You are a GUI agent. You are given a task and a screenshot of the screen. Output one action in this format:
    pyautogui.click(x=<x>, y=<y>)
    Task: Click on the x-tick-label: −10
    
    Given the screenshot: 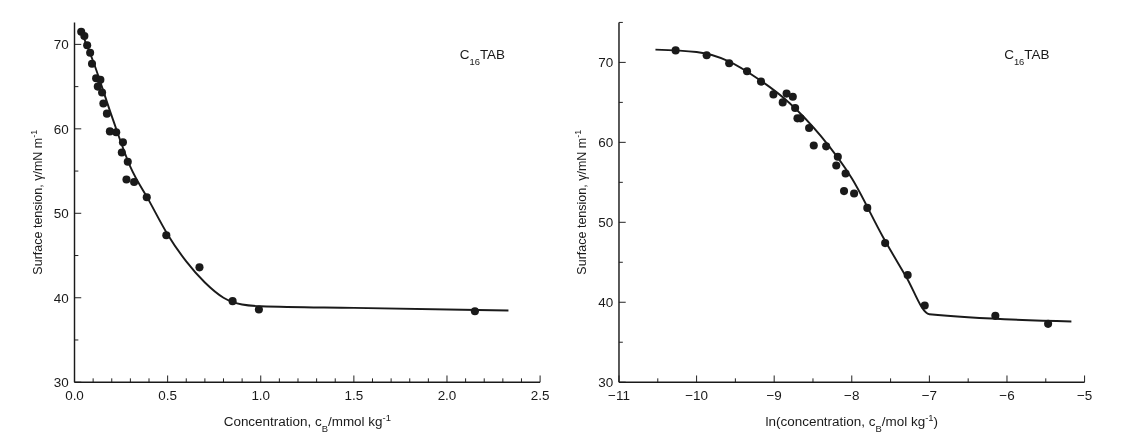 What is the action you would take?
    pyautogui.click(x=696, y=395)
    